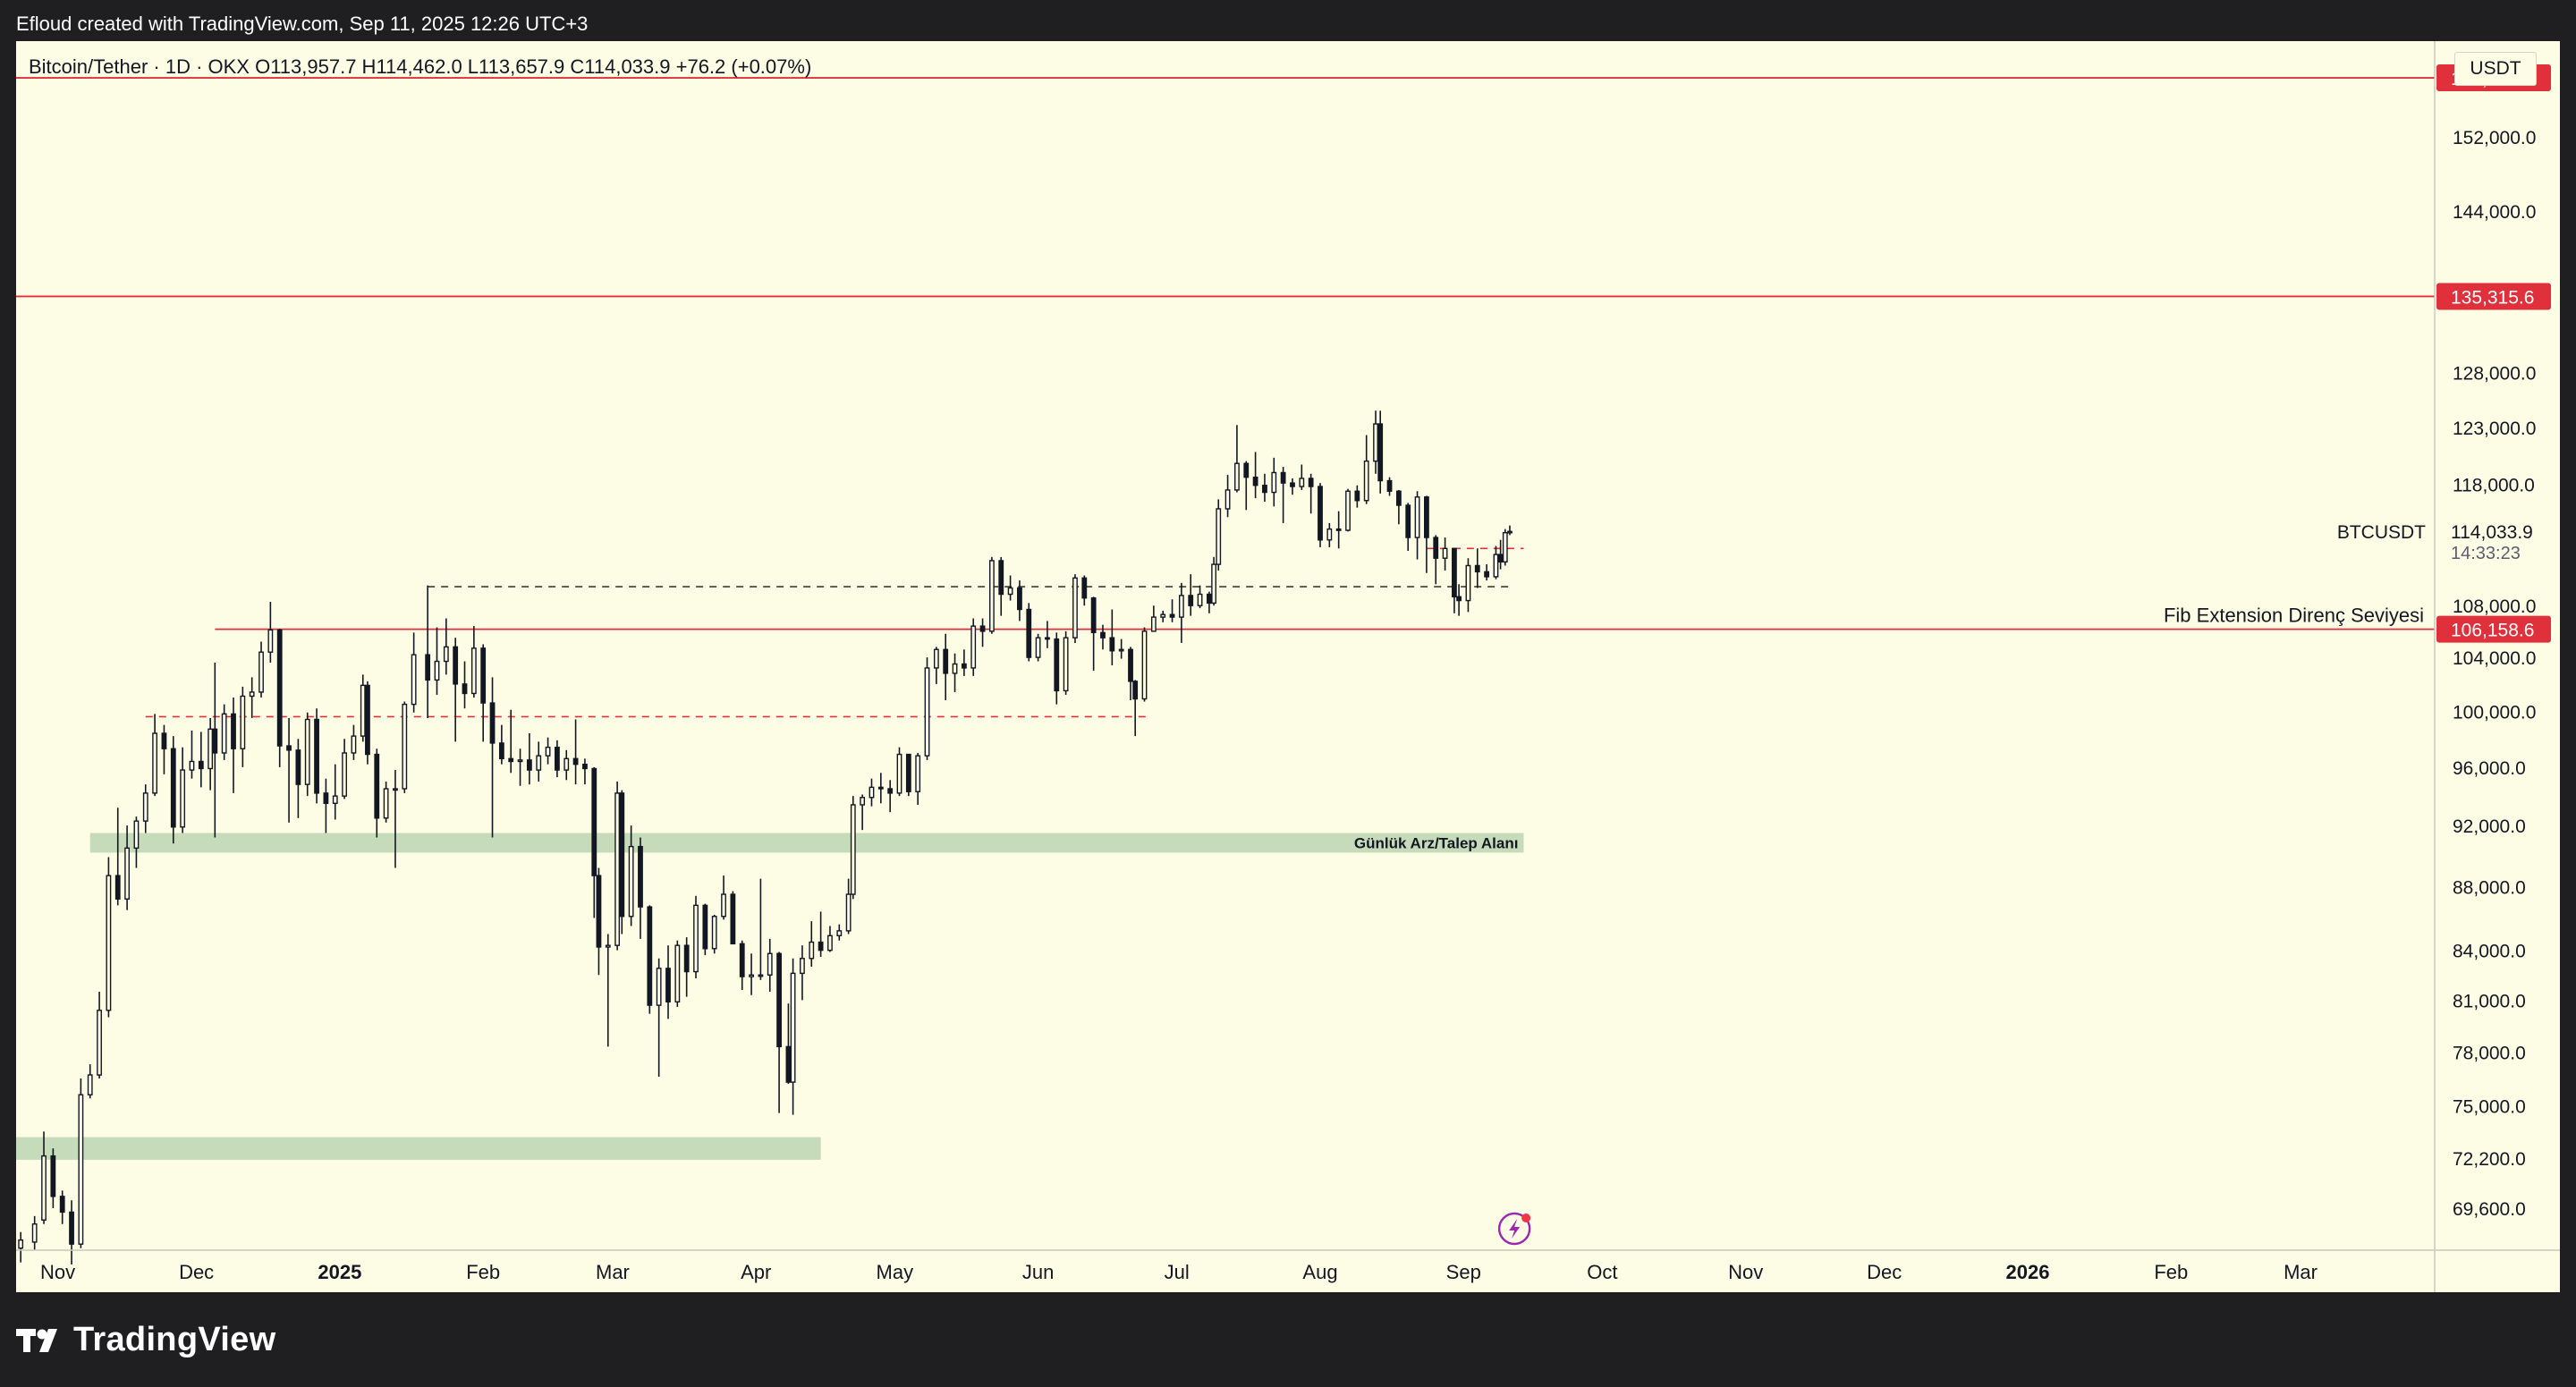 The image size is (2576, 1387). What do you see at coordinates (196, 1272) in the screenshot?
I see `time-tick-label: Dec` at bounding box center [196, 1272].